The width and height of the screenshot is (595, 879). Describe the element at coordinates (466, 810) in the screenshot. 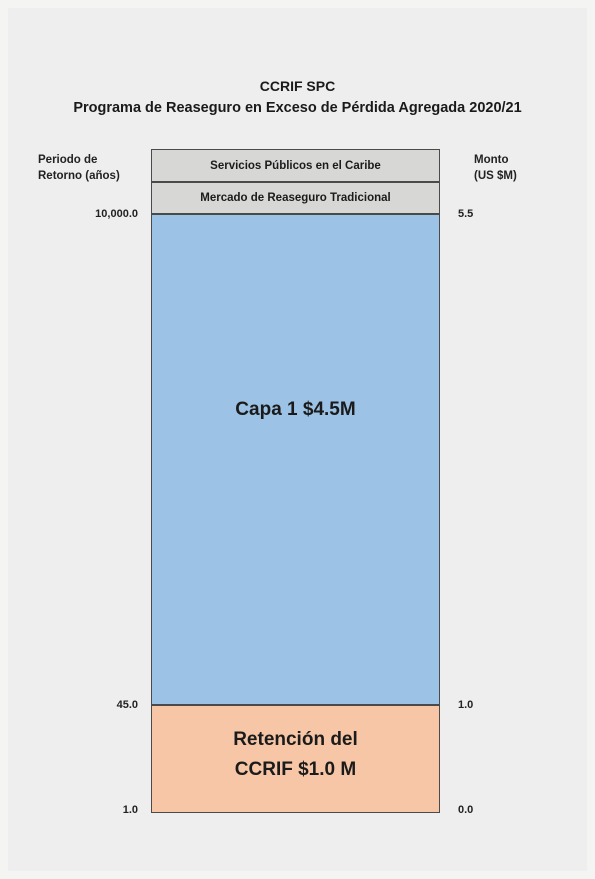

I see `right-tick-bottom: 0.0` at that location.